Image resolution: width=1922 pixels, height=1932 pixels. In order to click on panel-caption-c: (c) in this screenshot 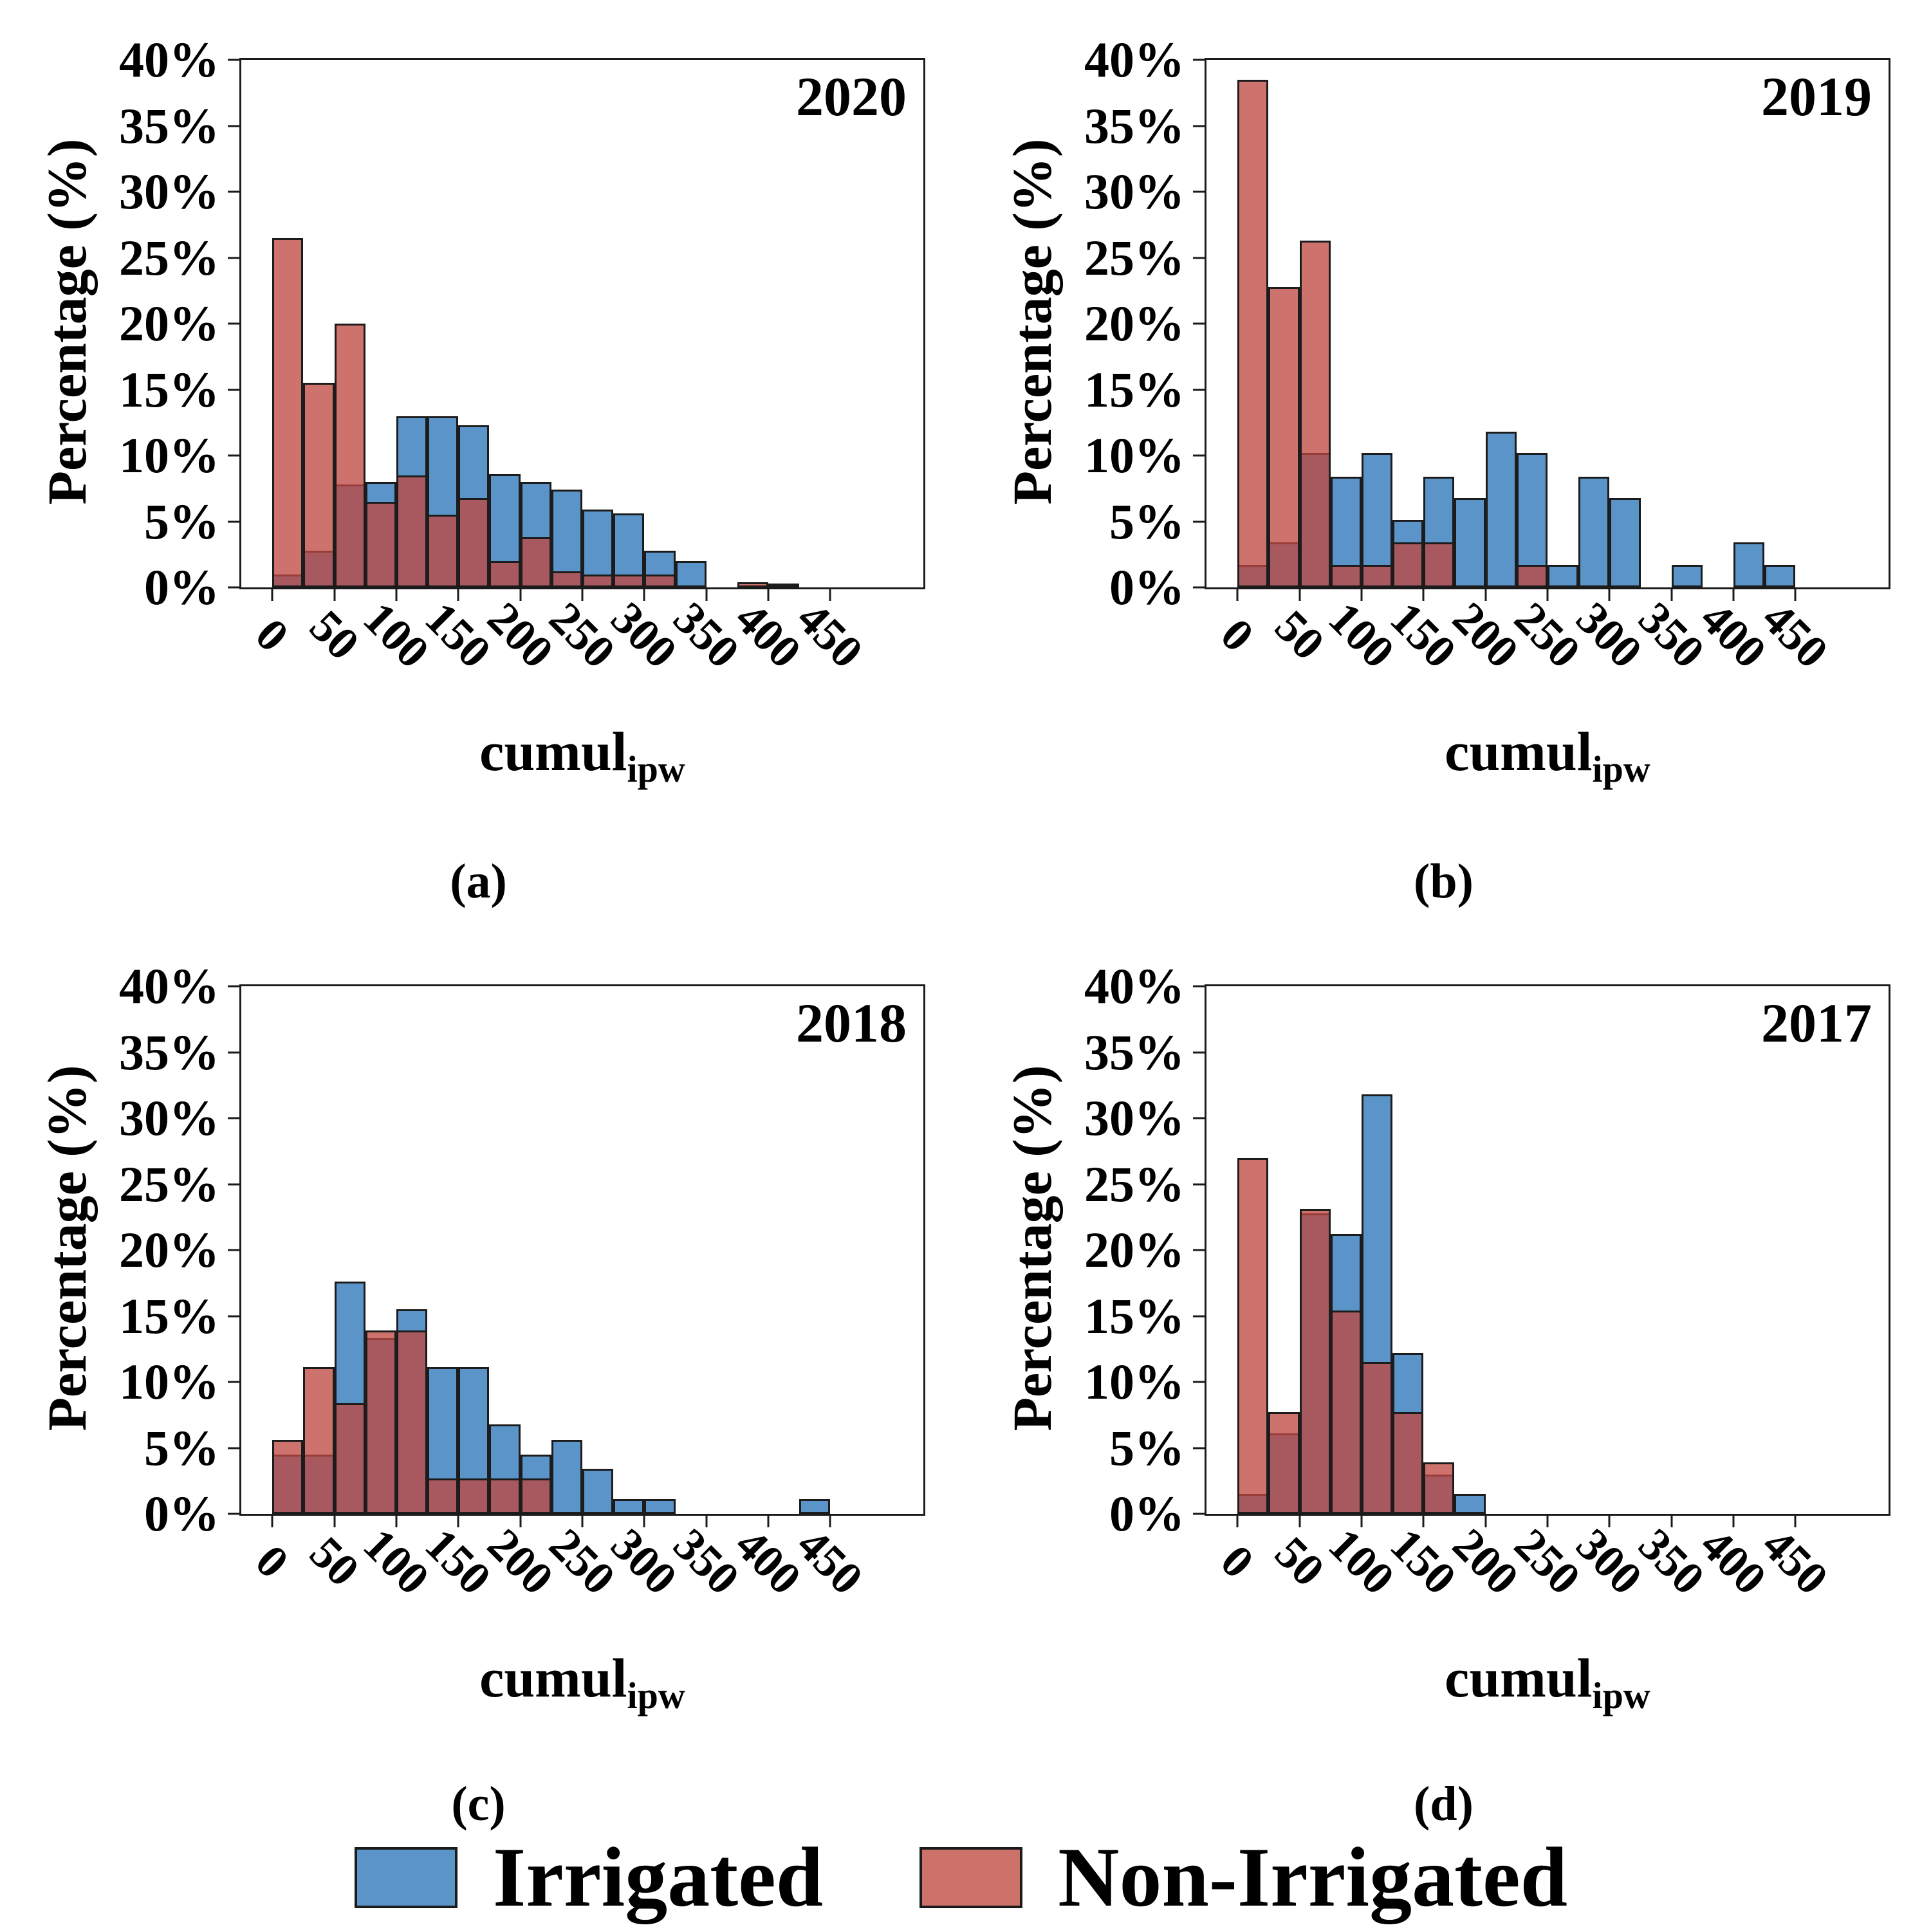, I will do `click(478, 1804)`.